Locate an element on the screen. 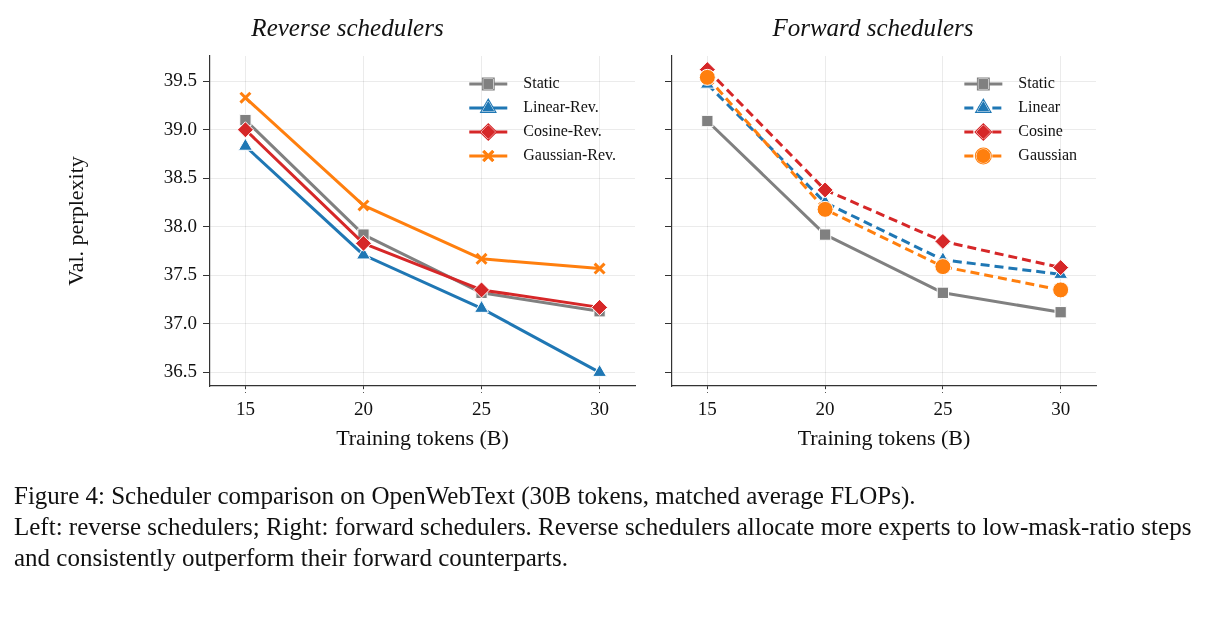  legend-label: Linear-Rev. is located at coordinates (561, 107).